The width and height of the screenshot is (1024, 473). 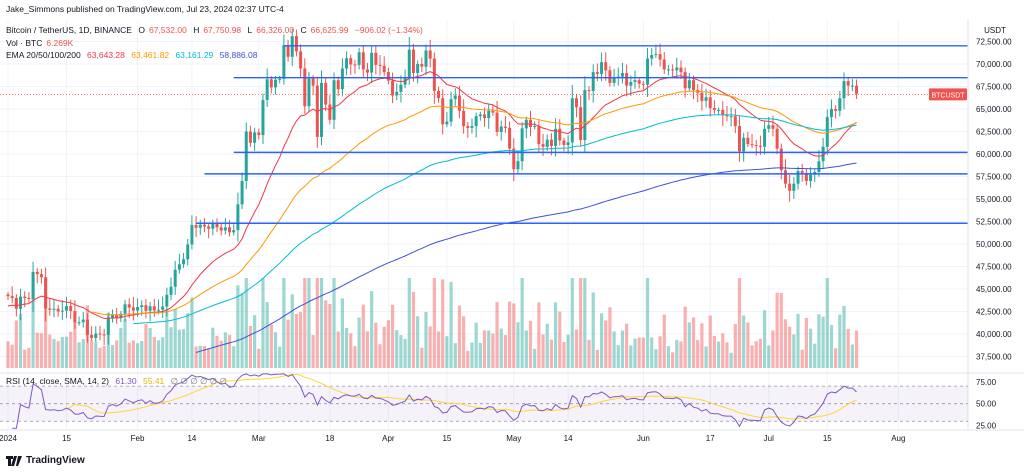 What do you see at coordinates (14, 460) in the screenshot?
I see `tradingview-logo-icon` at bounding box center [14, 460].